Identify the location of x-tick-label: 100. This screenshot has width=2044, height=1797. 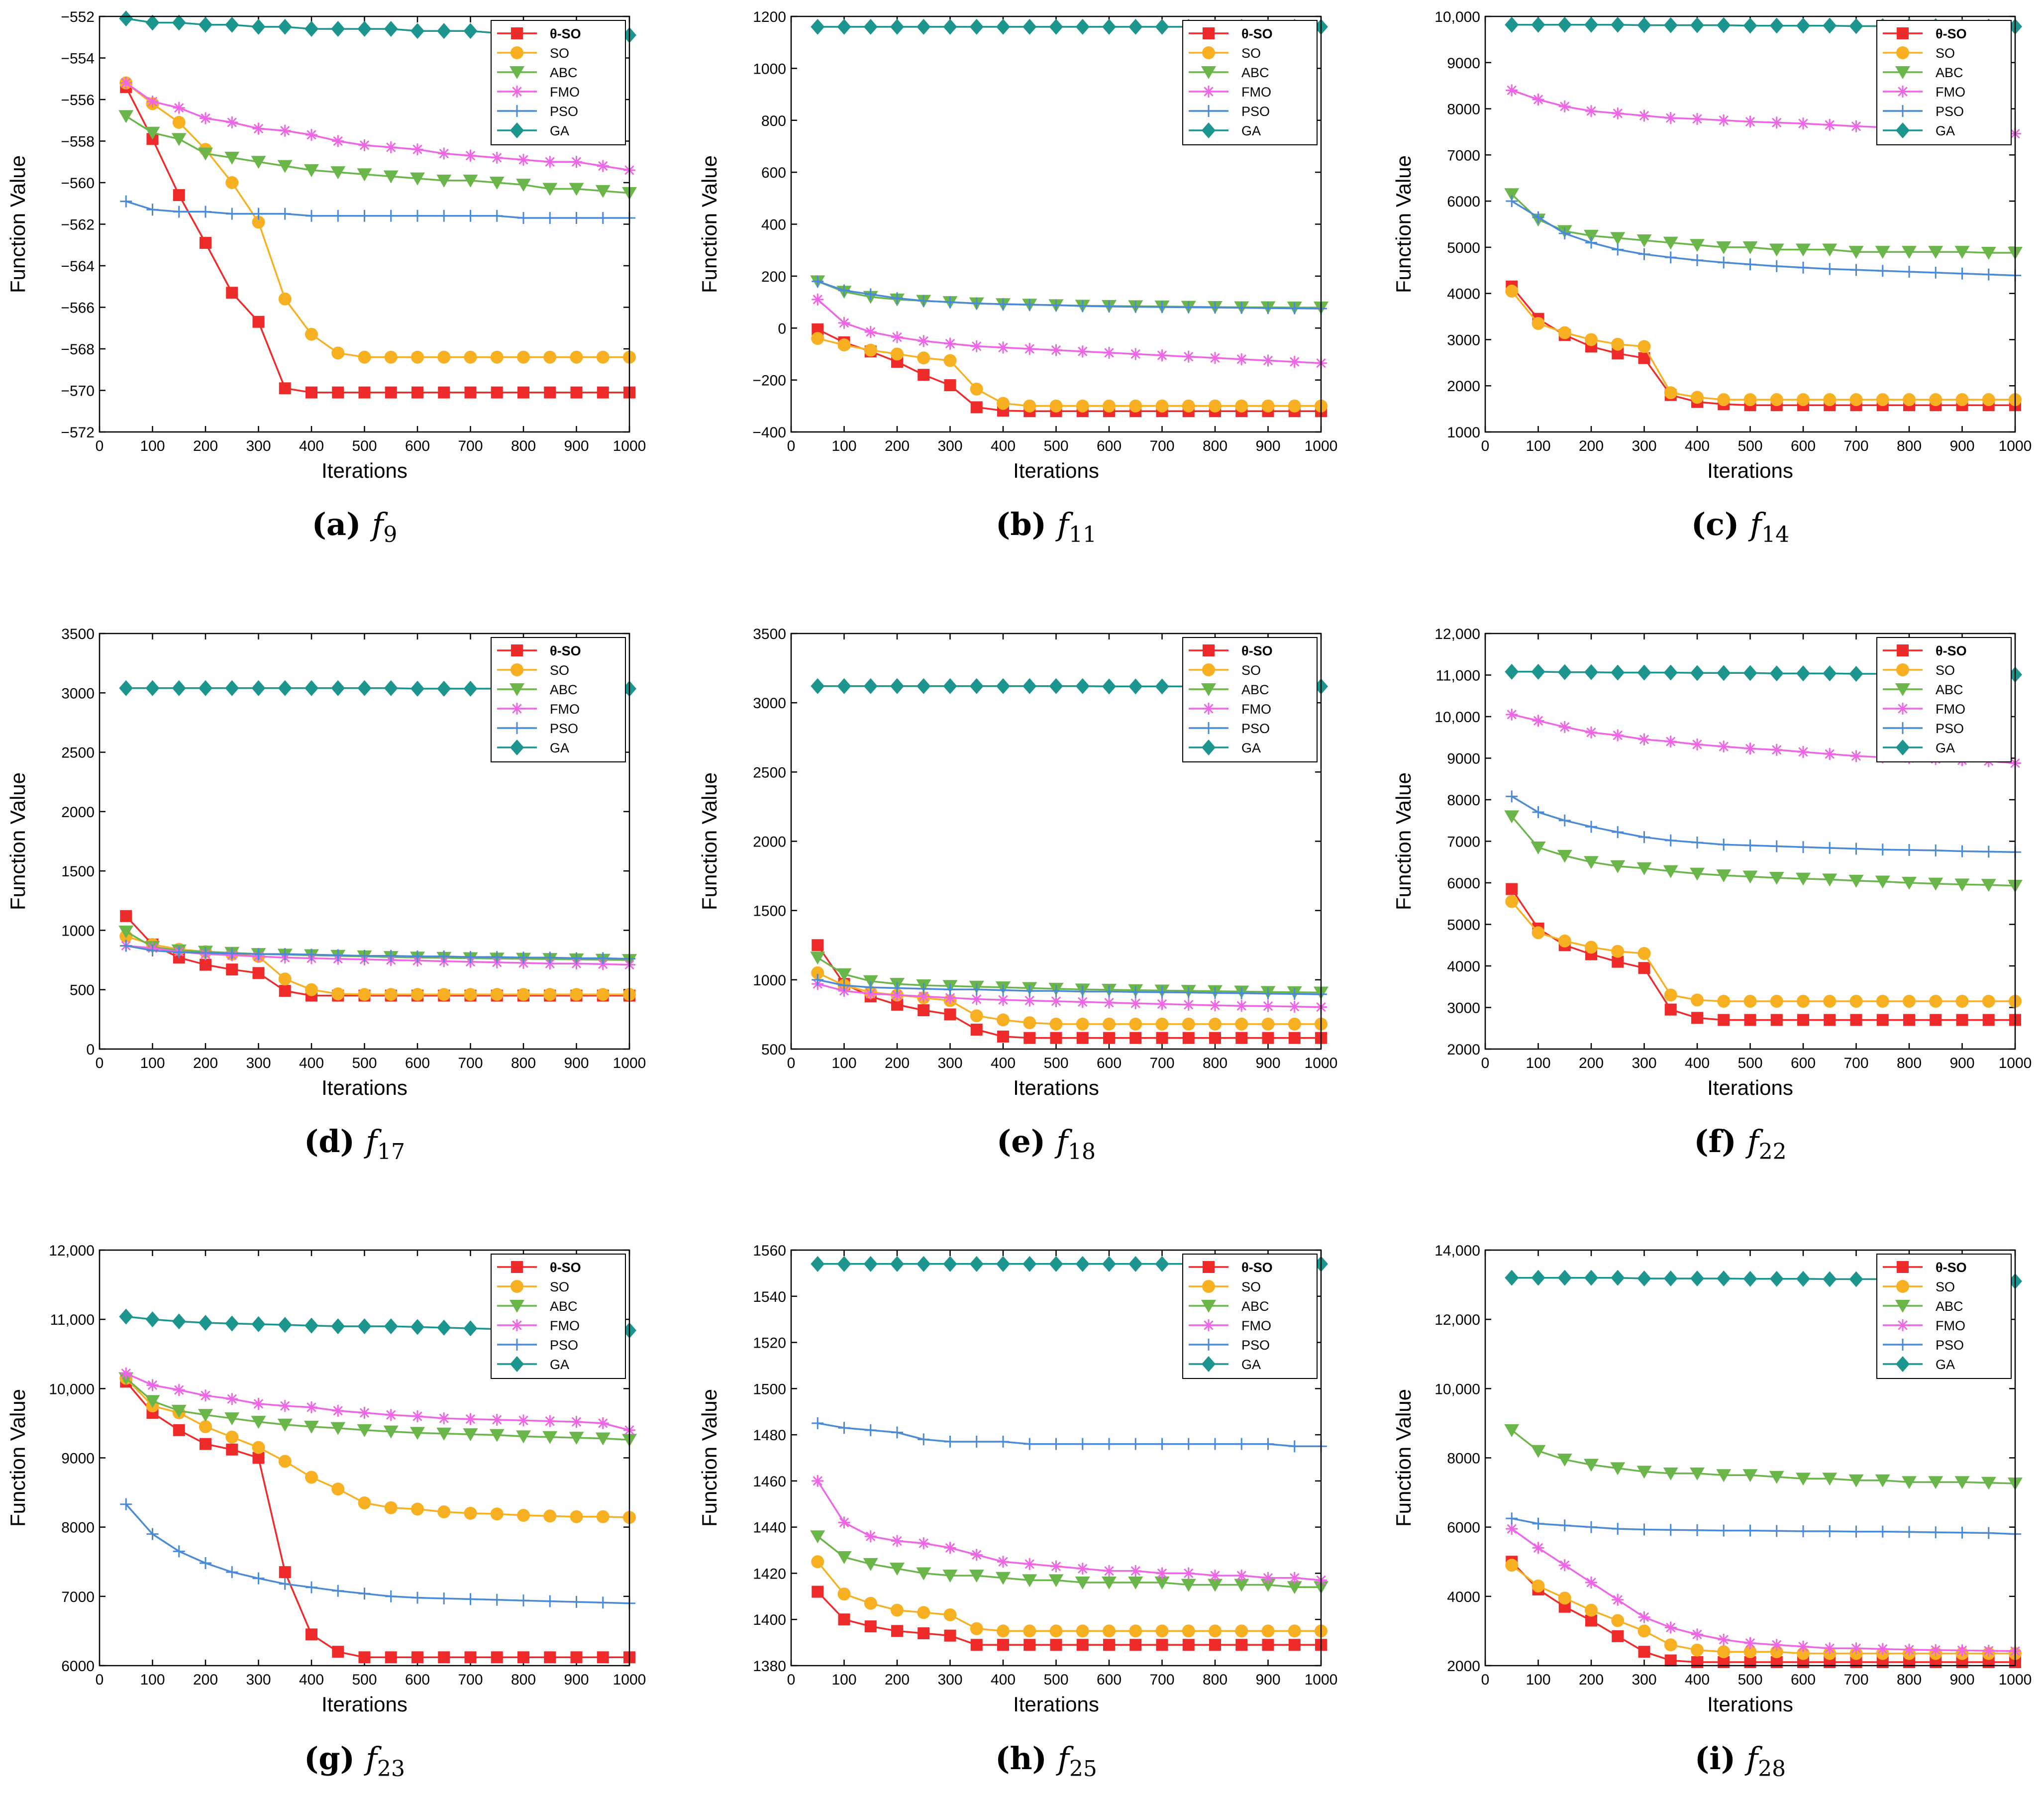
(152, 1063).